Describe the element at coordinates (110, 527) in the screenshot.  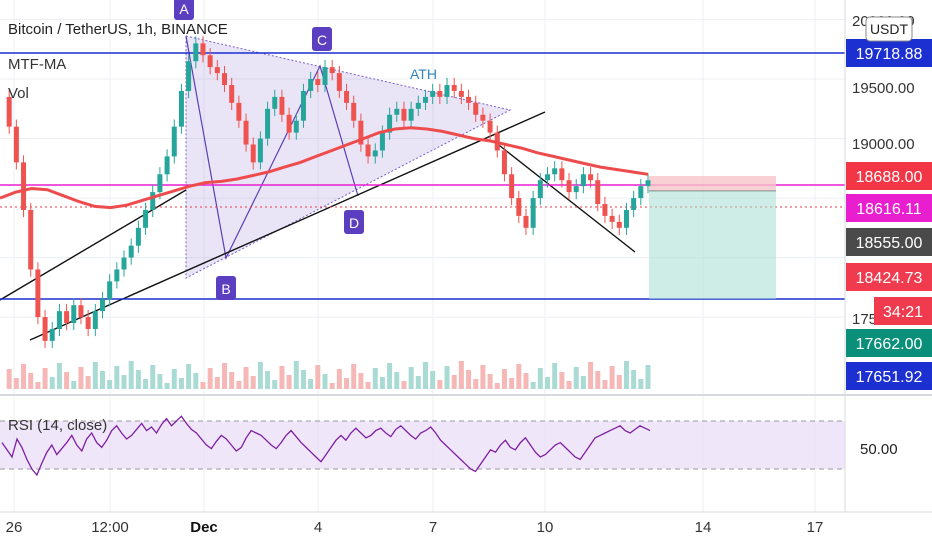
I see `time-label: 12:00` at that location.